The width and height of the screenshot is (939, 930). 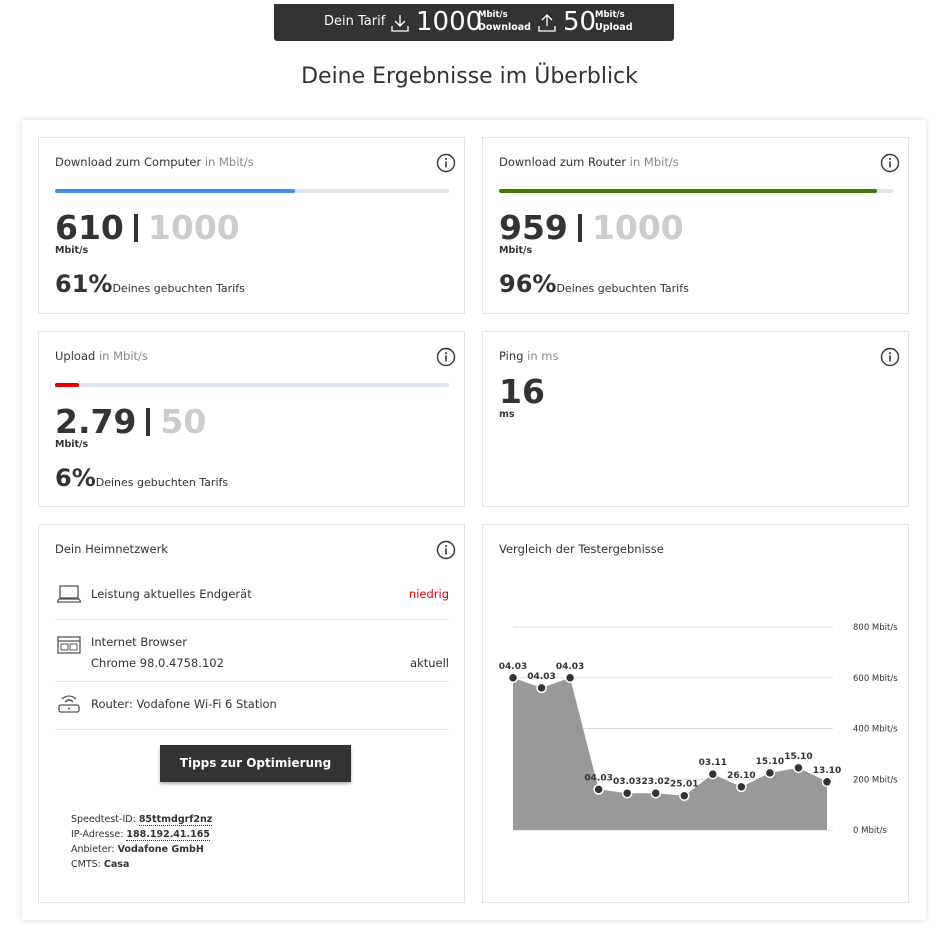 What do you see at coordinates (581, 549) in the screenshot?
I see `chart-title: Vergleich der Testergebnisse` at bounding box center [581, 549].